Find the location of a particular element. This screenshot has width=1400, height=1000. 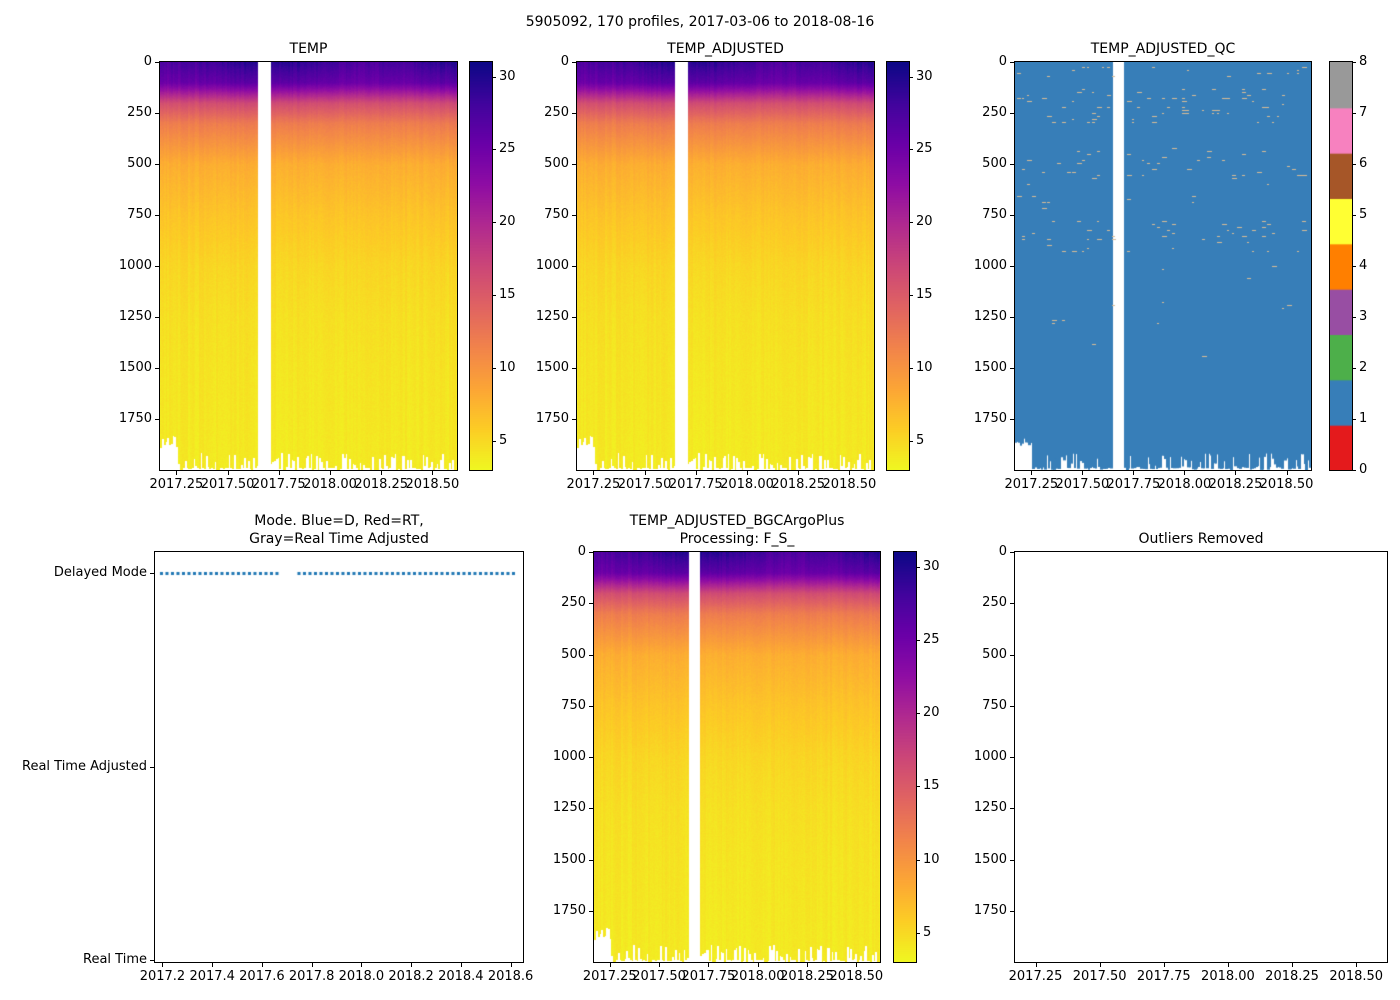

colorbar-tick-label: 6 is located at coordinates (1363, 163).